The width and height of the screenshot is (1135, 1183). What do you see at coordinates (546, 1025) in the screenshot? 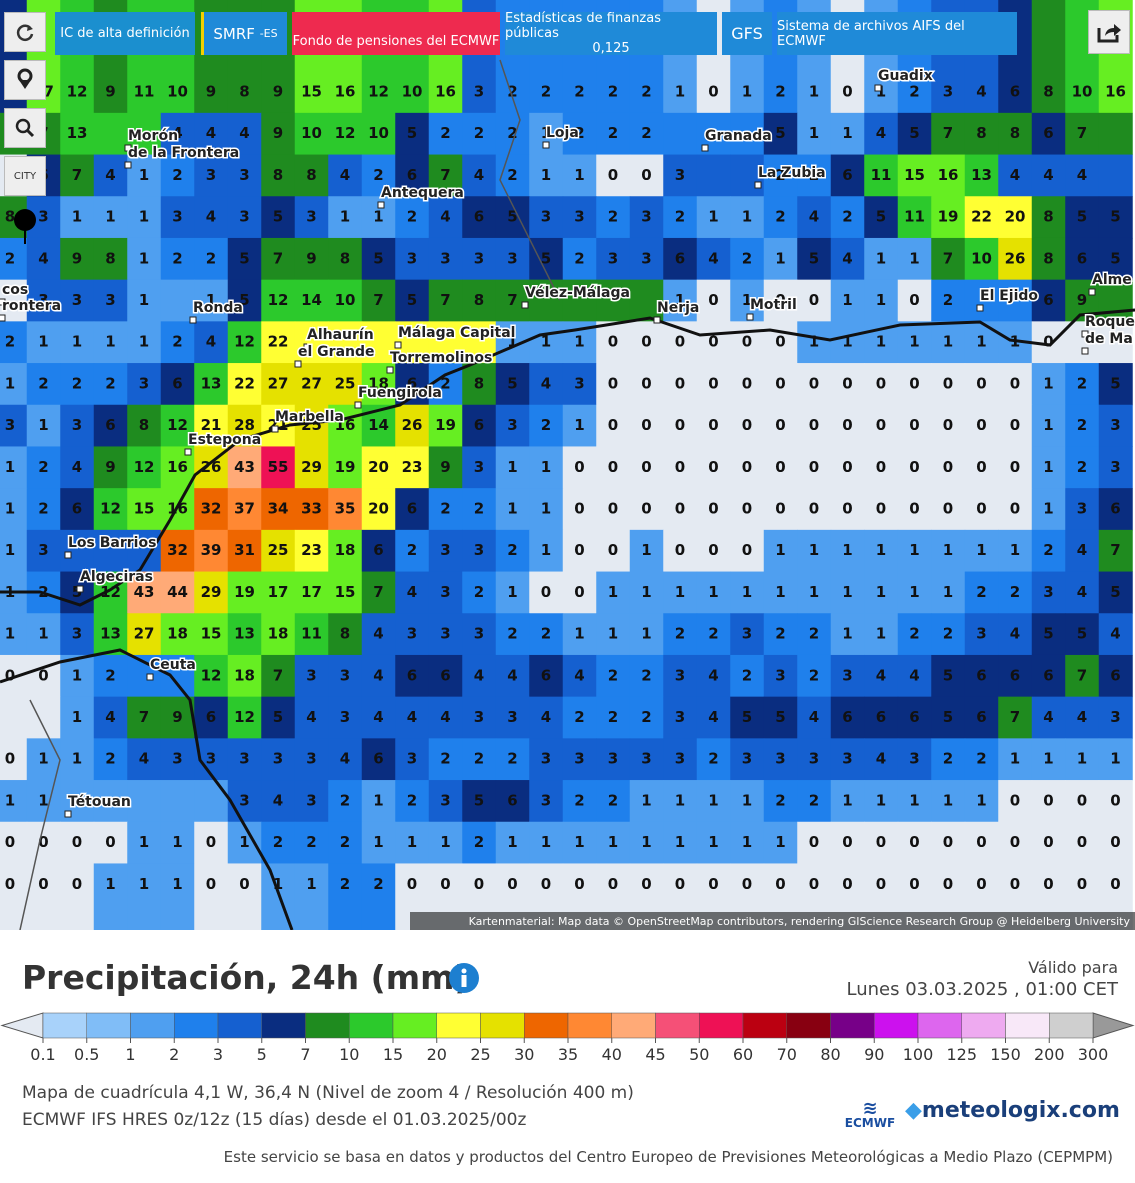
I see `legend-swatch` at bounding box center [546, 1025].